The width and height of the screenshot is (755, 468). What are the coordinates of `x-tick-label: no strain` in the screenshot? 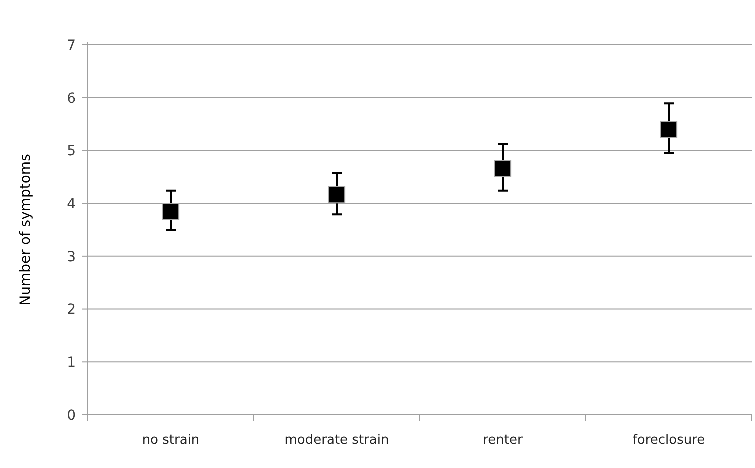 It's located at (171, 440).